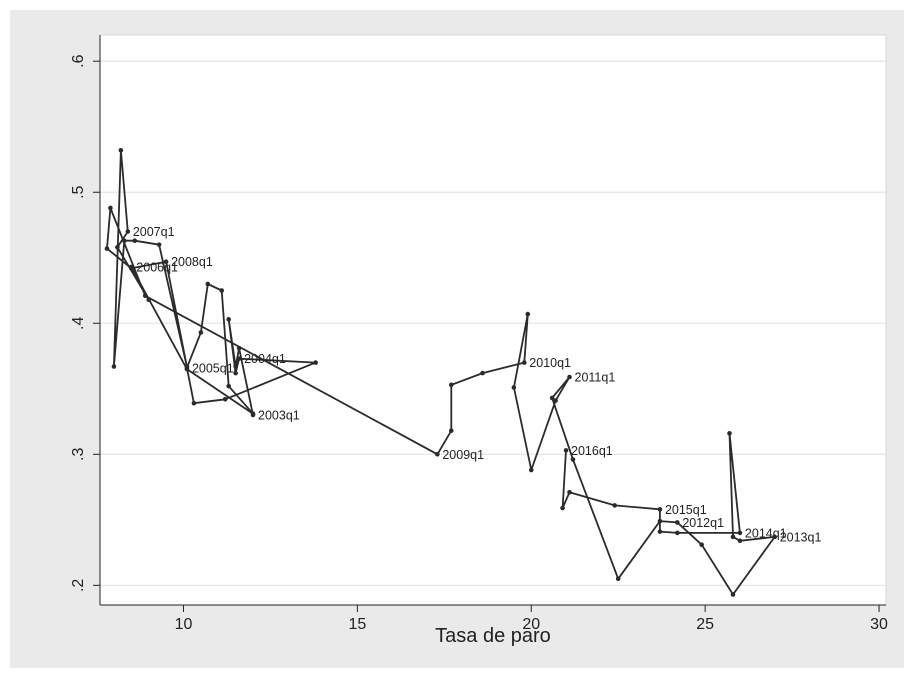 Image resolution: width=914 pixels, height=673 pixels. What do you see at coordinates (78, 60) in the screenshot?
I see `y-tick-label: .6` at bounding box center [78, 60].